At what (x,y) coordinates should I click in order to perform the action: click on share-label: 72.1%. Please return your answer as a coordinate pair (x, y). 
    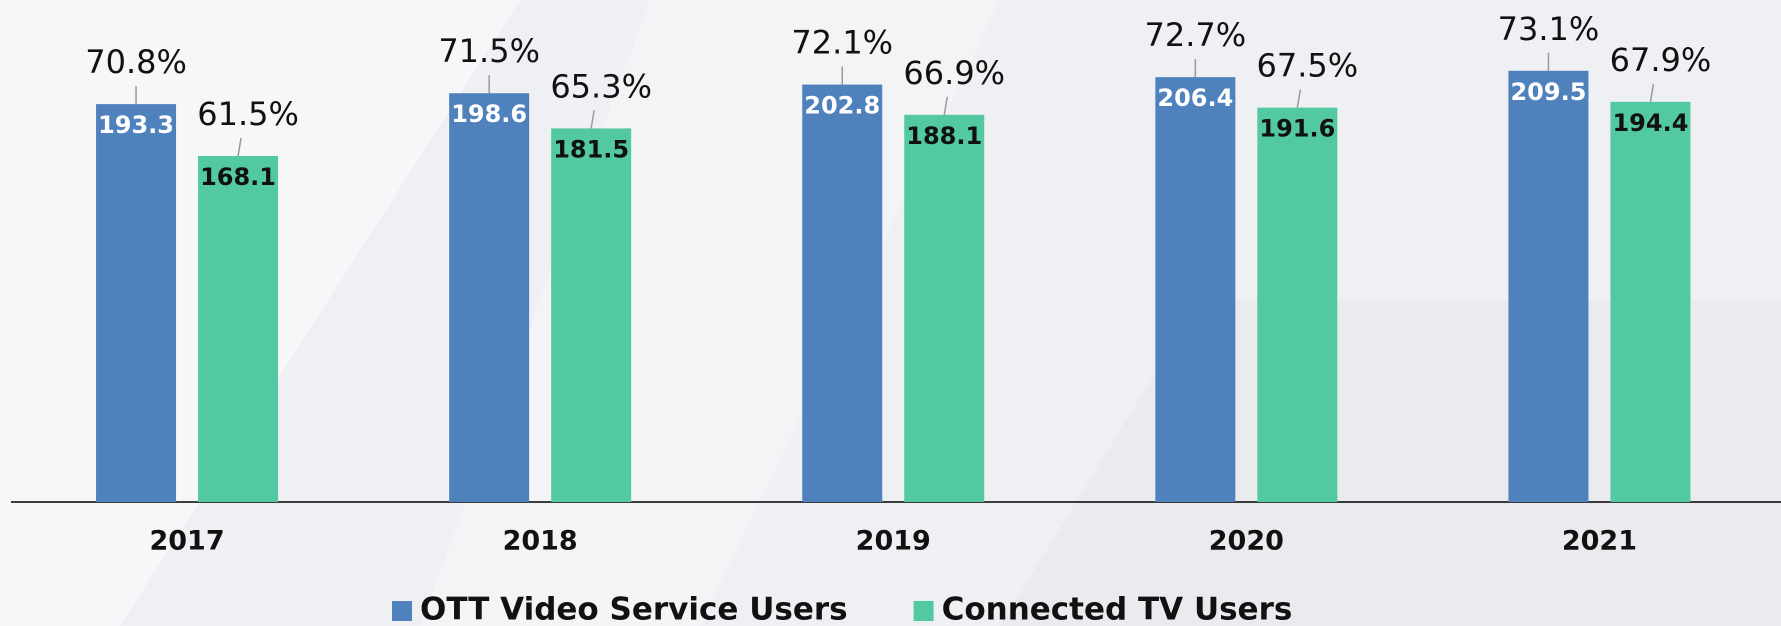
    Looking at the image, I should click on (842, 43).